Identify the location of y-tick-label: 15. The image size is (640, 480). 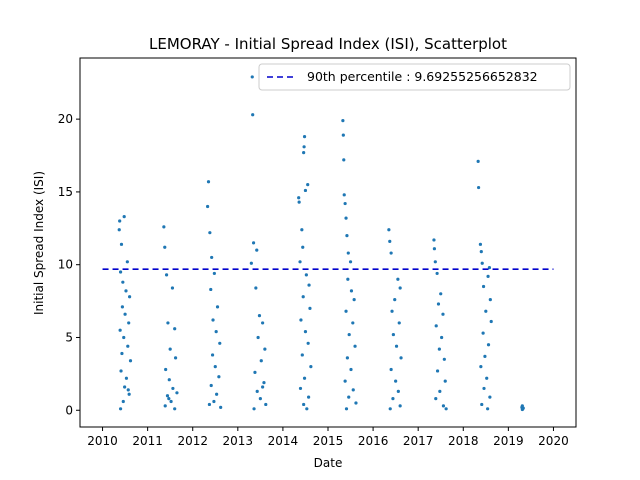
(65, 192).